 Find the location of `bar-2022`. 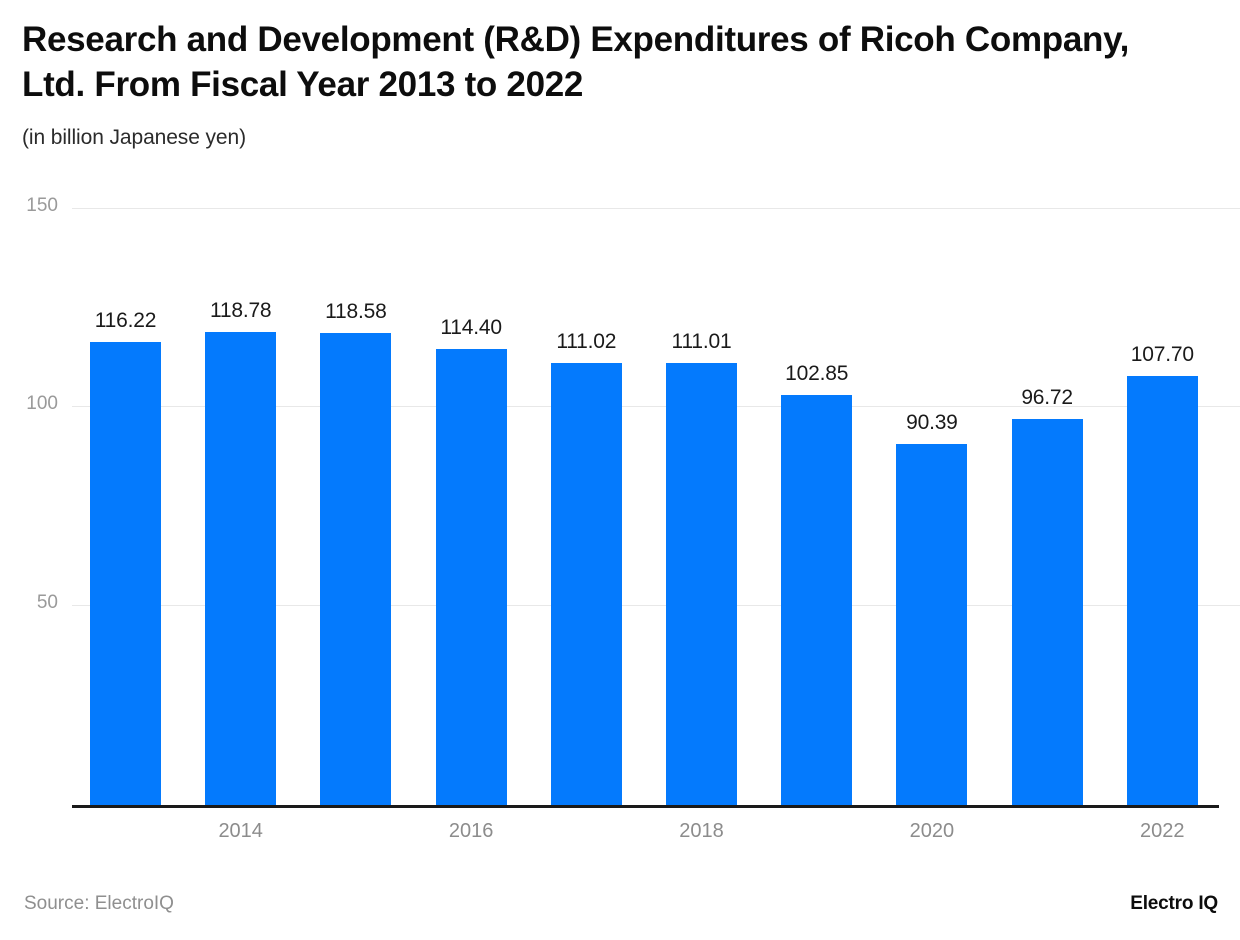

bar-2022 is located at coordinates (1162, 590).